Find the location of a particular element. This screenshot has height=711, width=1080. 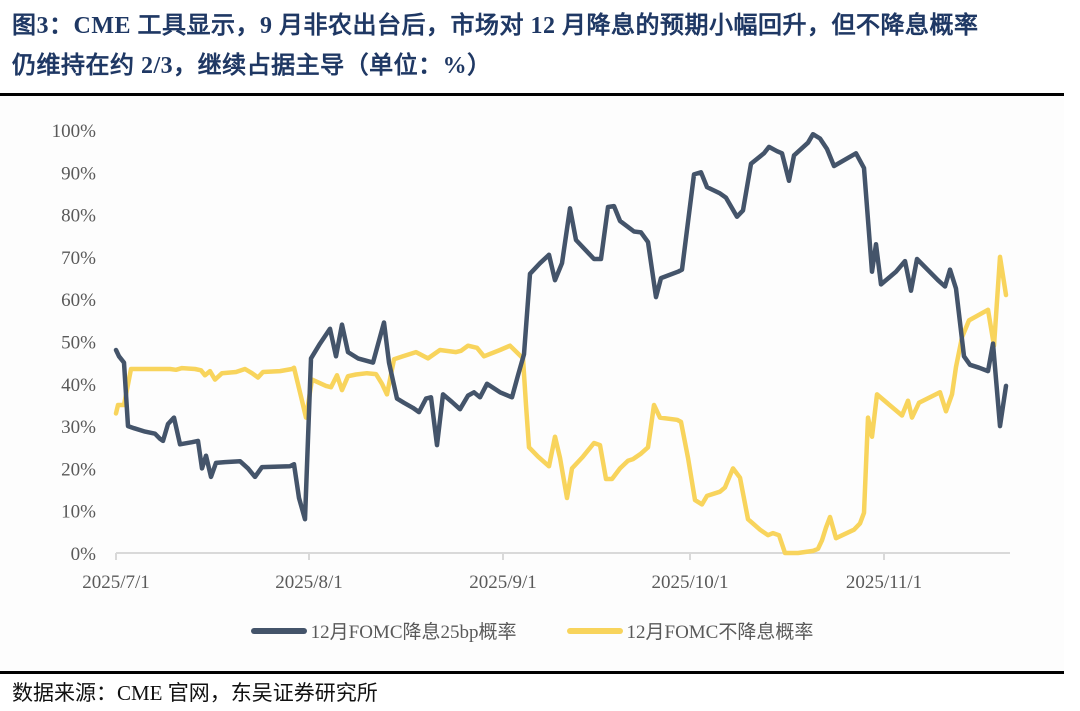

y-tick-label: 60% is located at coordinates (78, 300).